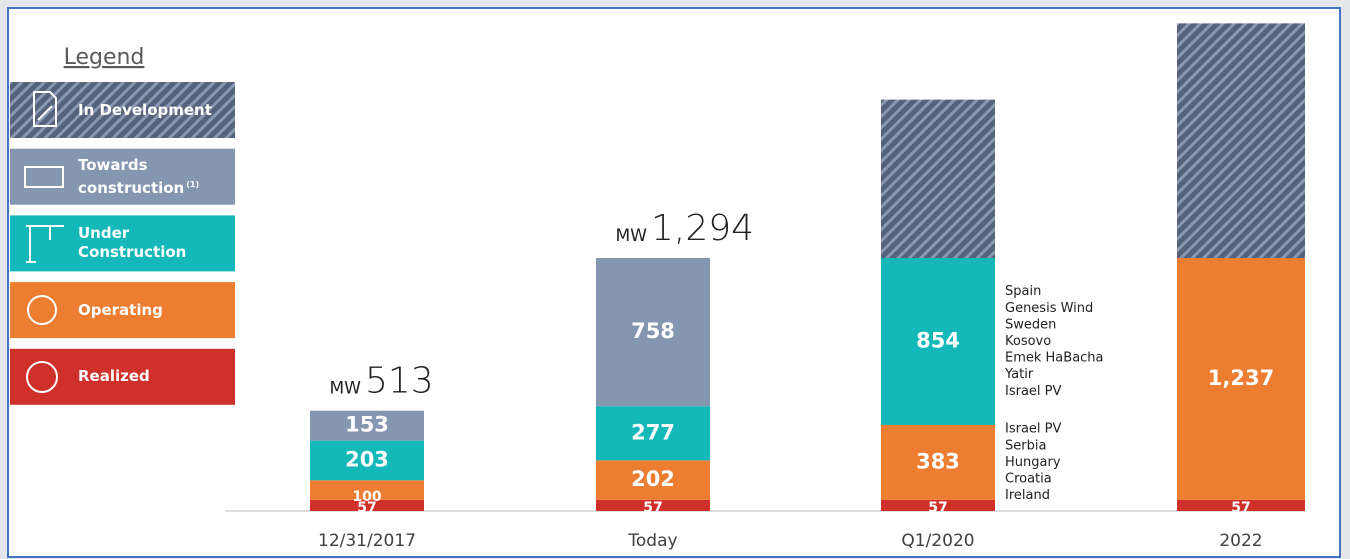 The image size is (1350, 559). I want to click on x-tick-label: Today, so click(652, 541).